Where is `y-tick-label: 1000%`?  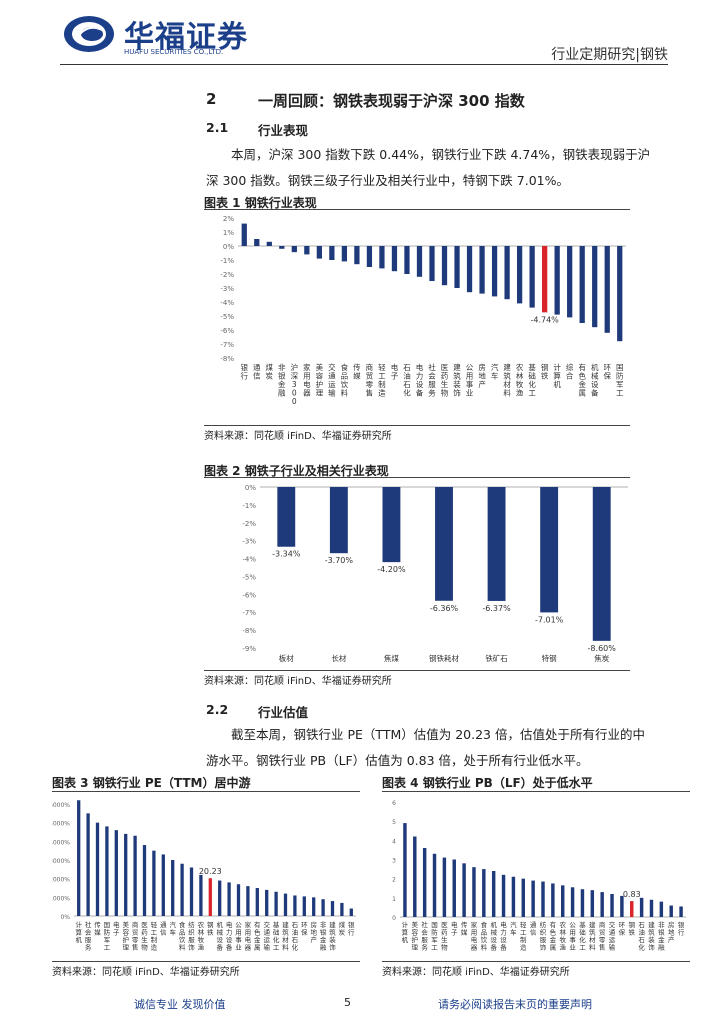
y-tick-label: 1000% is located at coordinates (61, 898).